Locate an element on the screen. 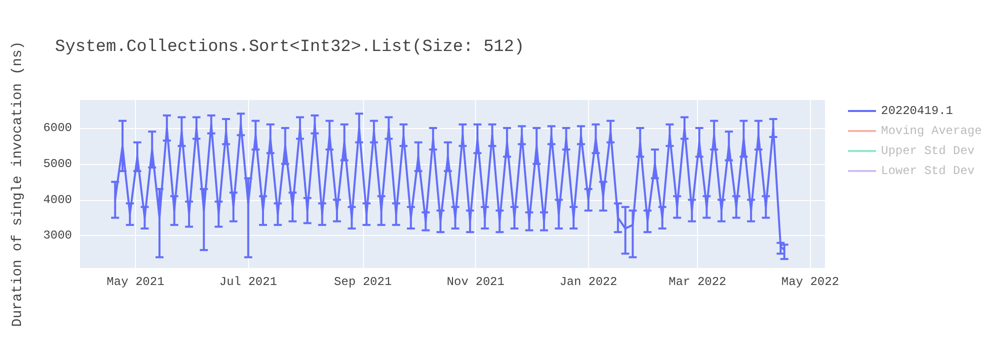 The image size is (1000, 350). chart-title: System.Collections.Sort<Int32>.List(Size: 512) is located at coordinates (289, 47).